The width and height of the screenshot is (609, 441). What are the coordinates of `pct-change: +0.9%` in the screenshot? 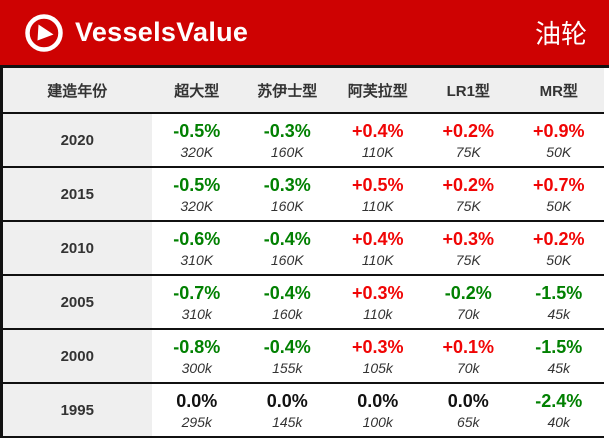 It's located at (558, 130).